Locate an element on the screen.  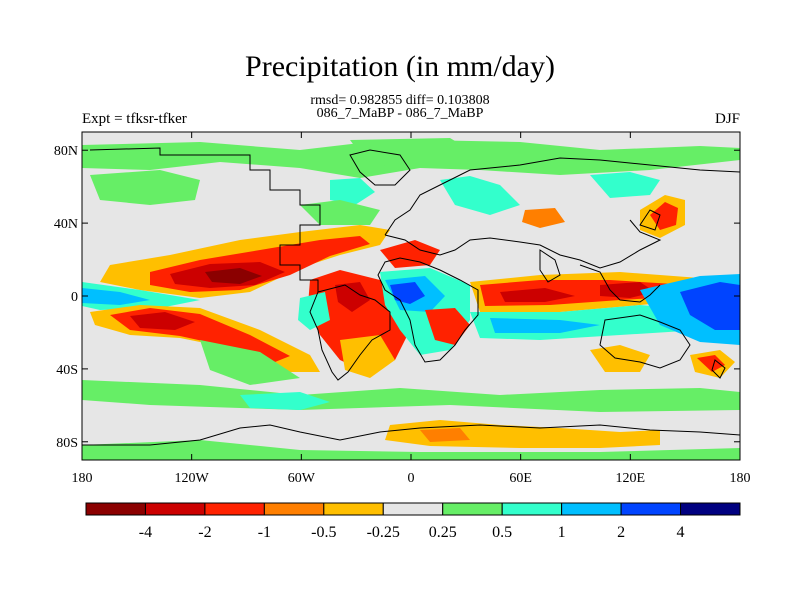
field-sa-orange is located at coordinates (367, 356).